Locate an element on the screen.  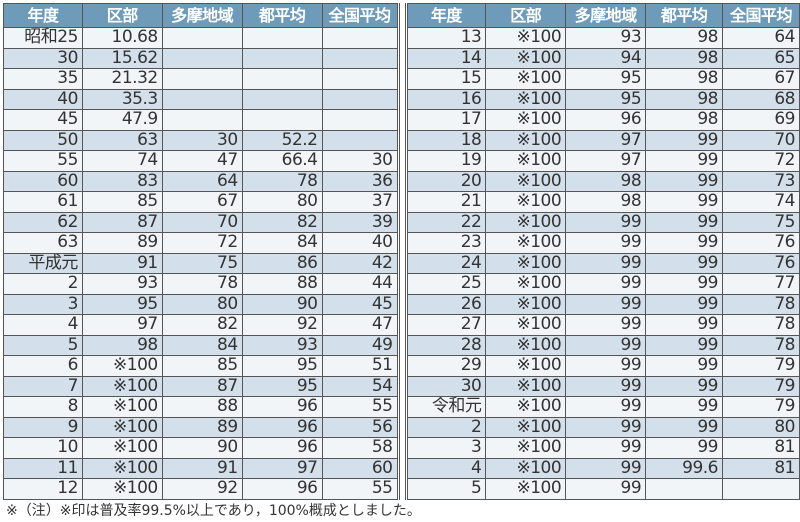
table-cell: 2 is located at coordinates (446, 427).